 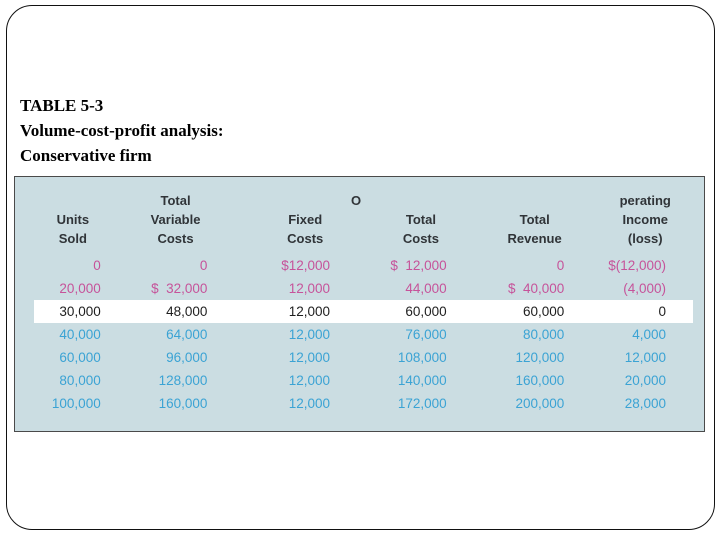 I want to click on table-cell: 44,000, so click(x=426, y=288).